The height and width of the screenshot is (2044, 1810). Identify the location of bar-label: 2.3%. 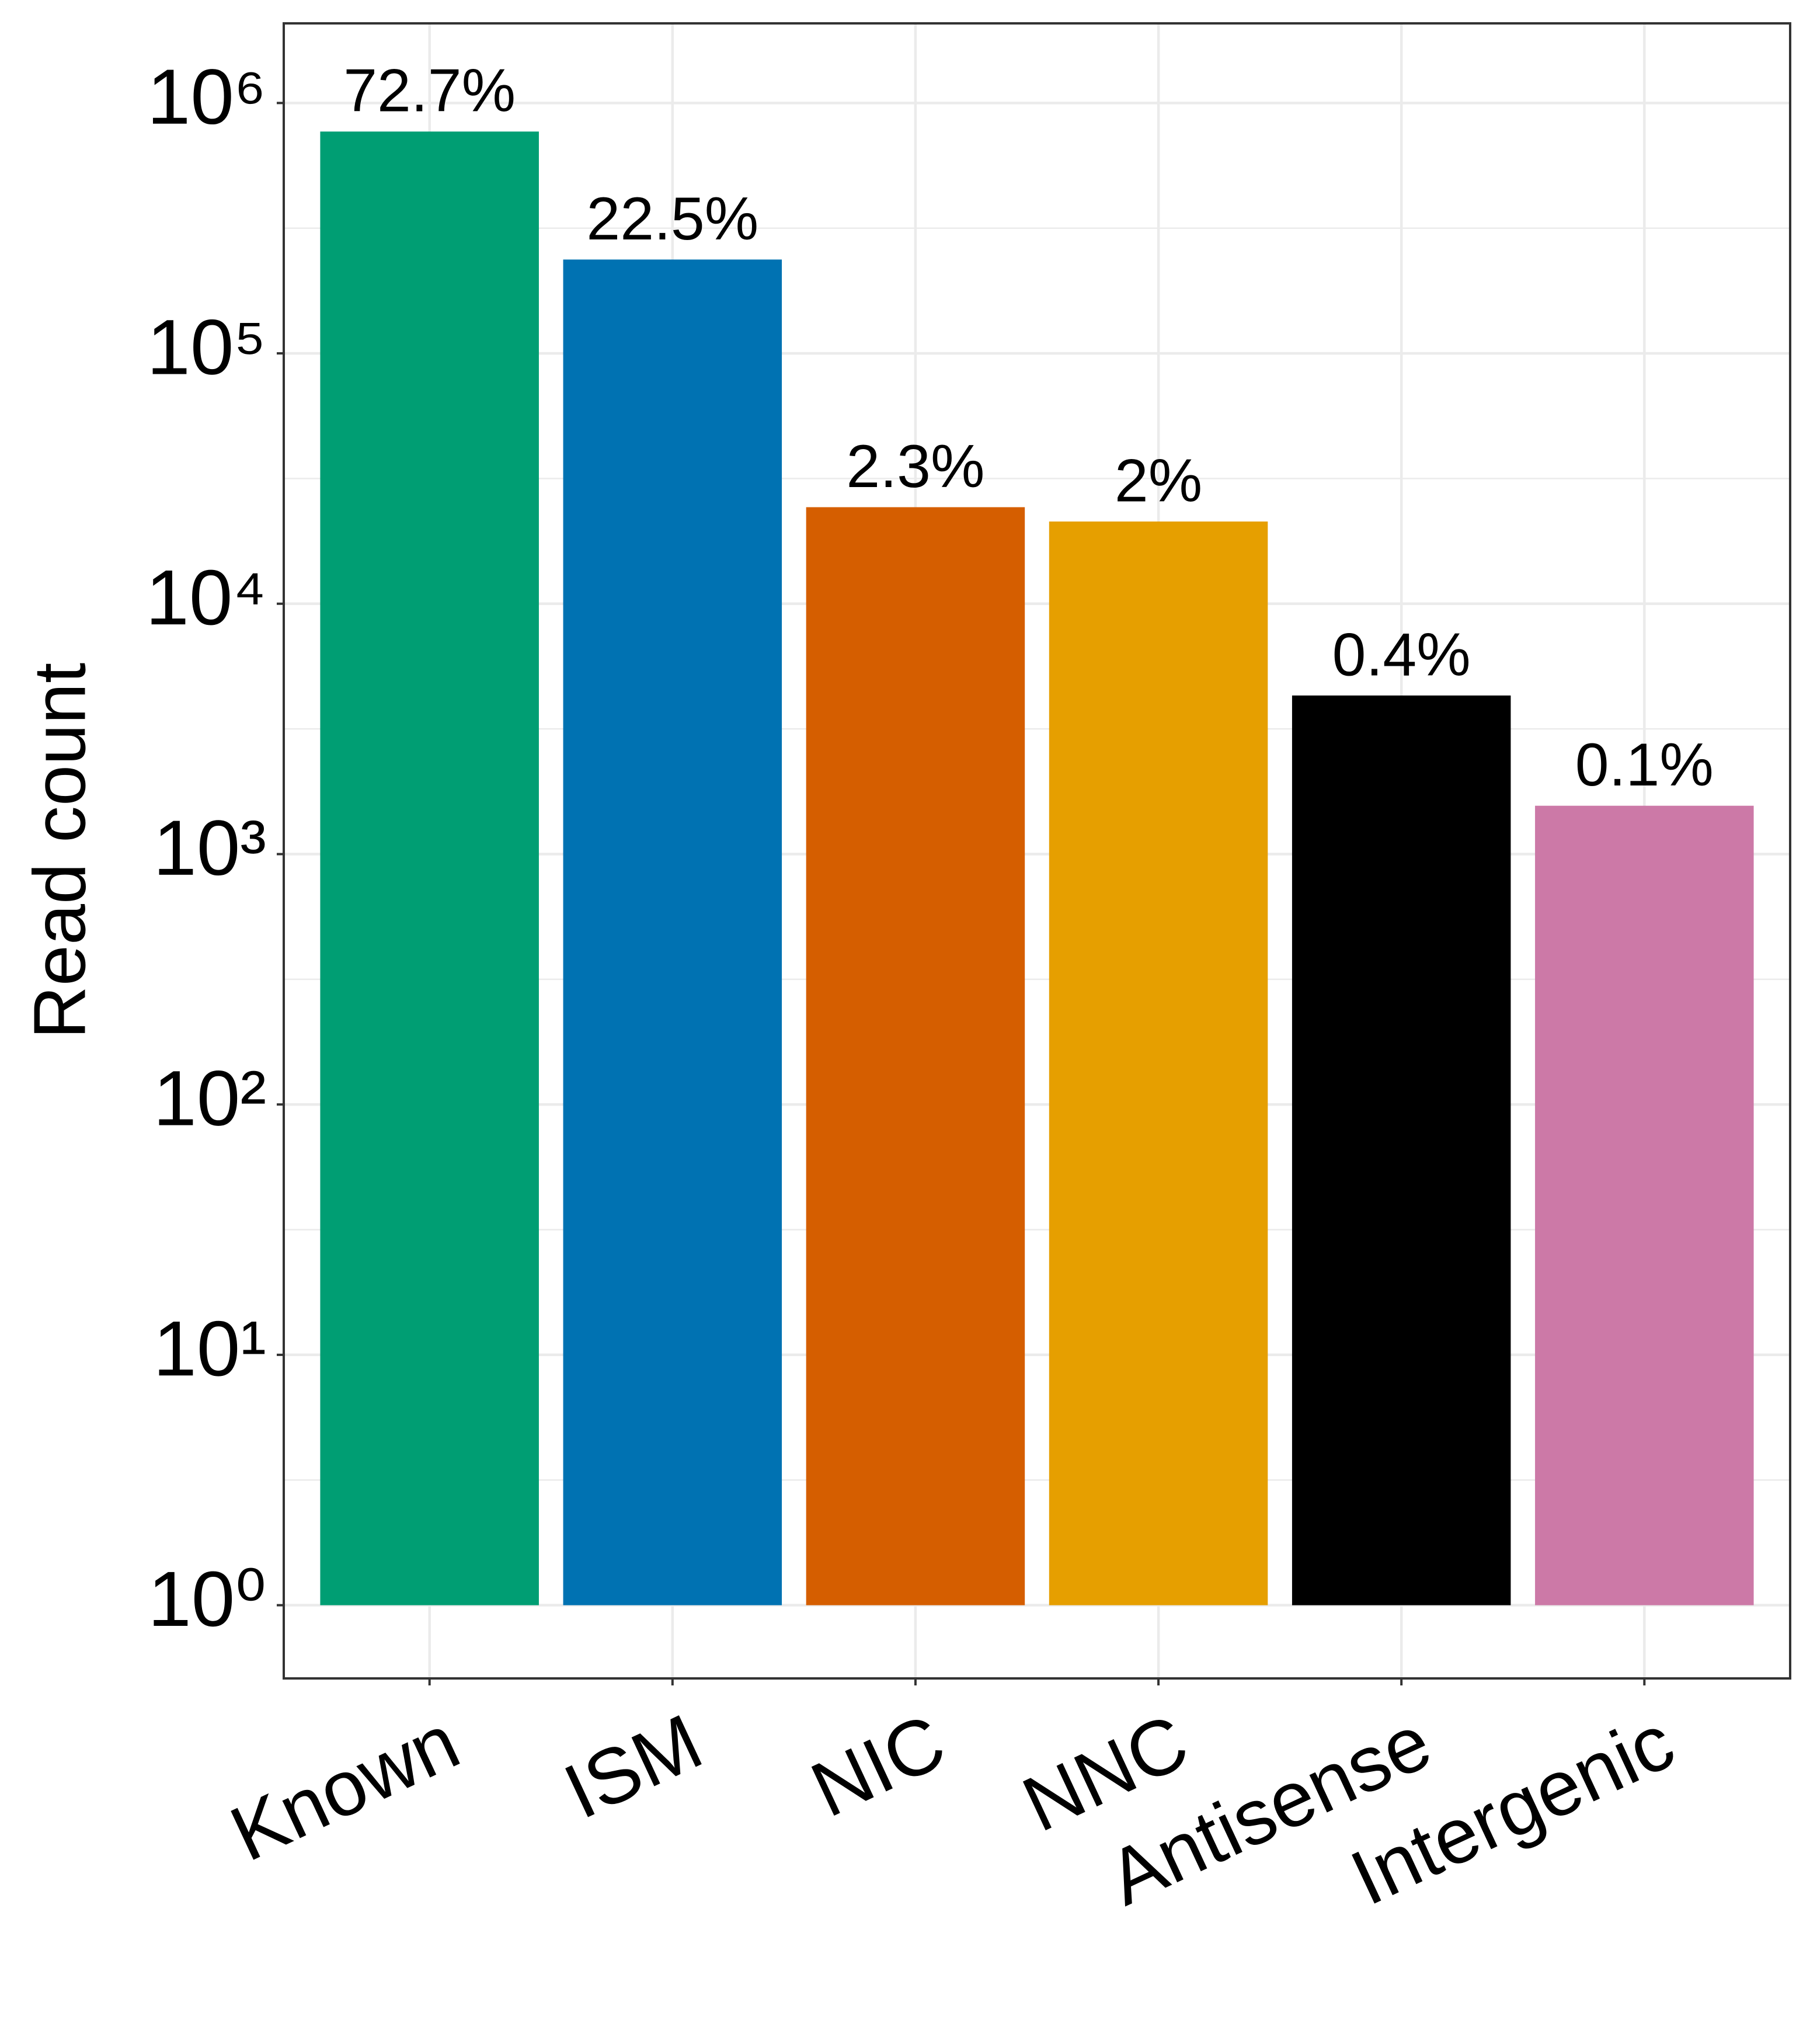
(915, 466).